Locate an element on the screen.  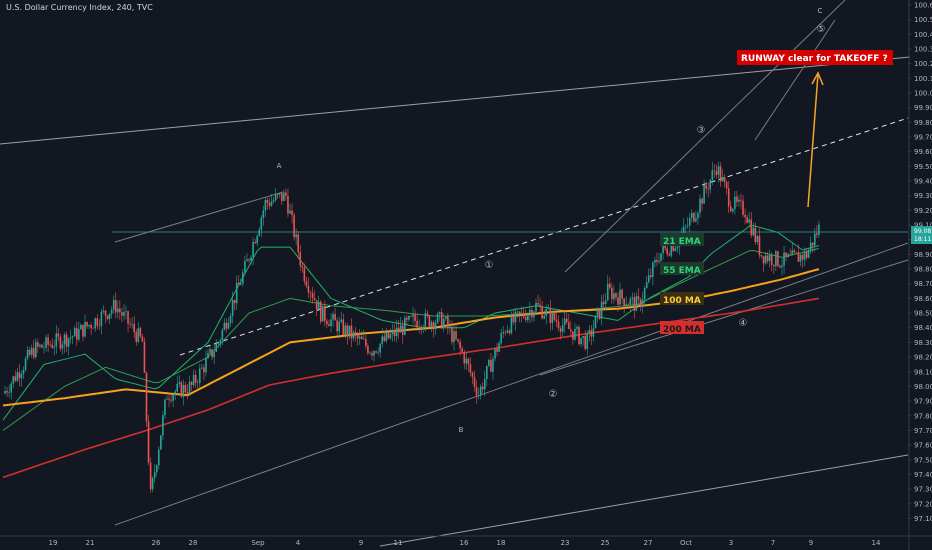
wave-1-label: ① is located at coordinates (489, 265).